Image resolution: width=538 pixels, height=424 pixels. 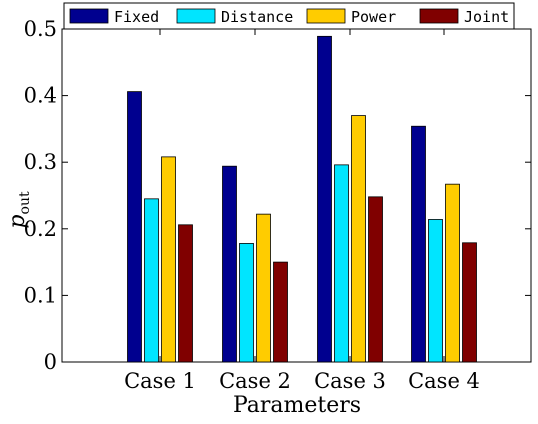 I want to click on legend-label-fixed: Fixed, so click(x=136, y=17).